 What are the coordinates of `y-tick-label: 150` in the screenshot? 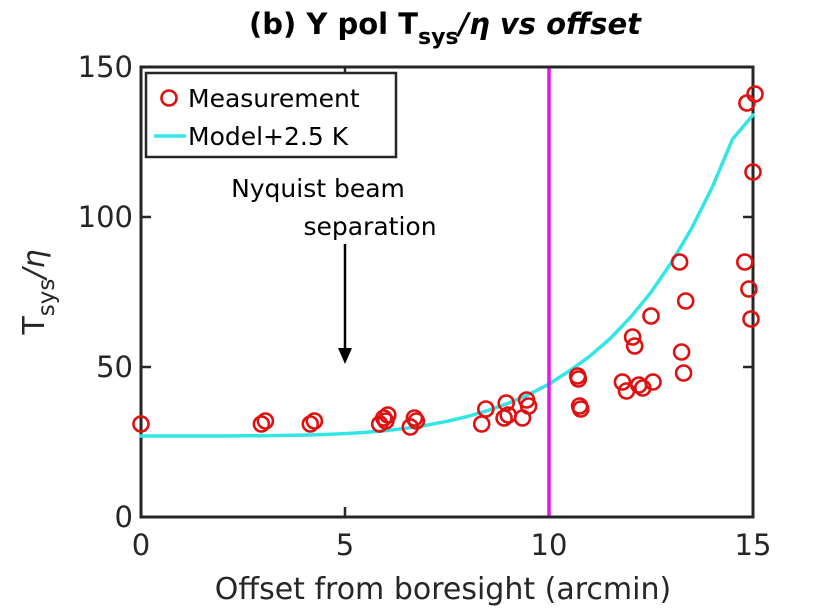 It's located at (105, 67).